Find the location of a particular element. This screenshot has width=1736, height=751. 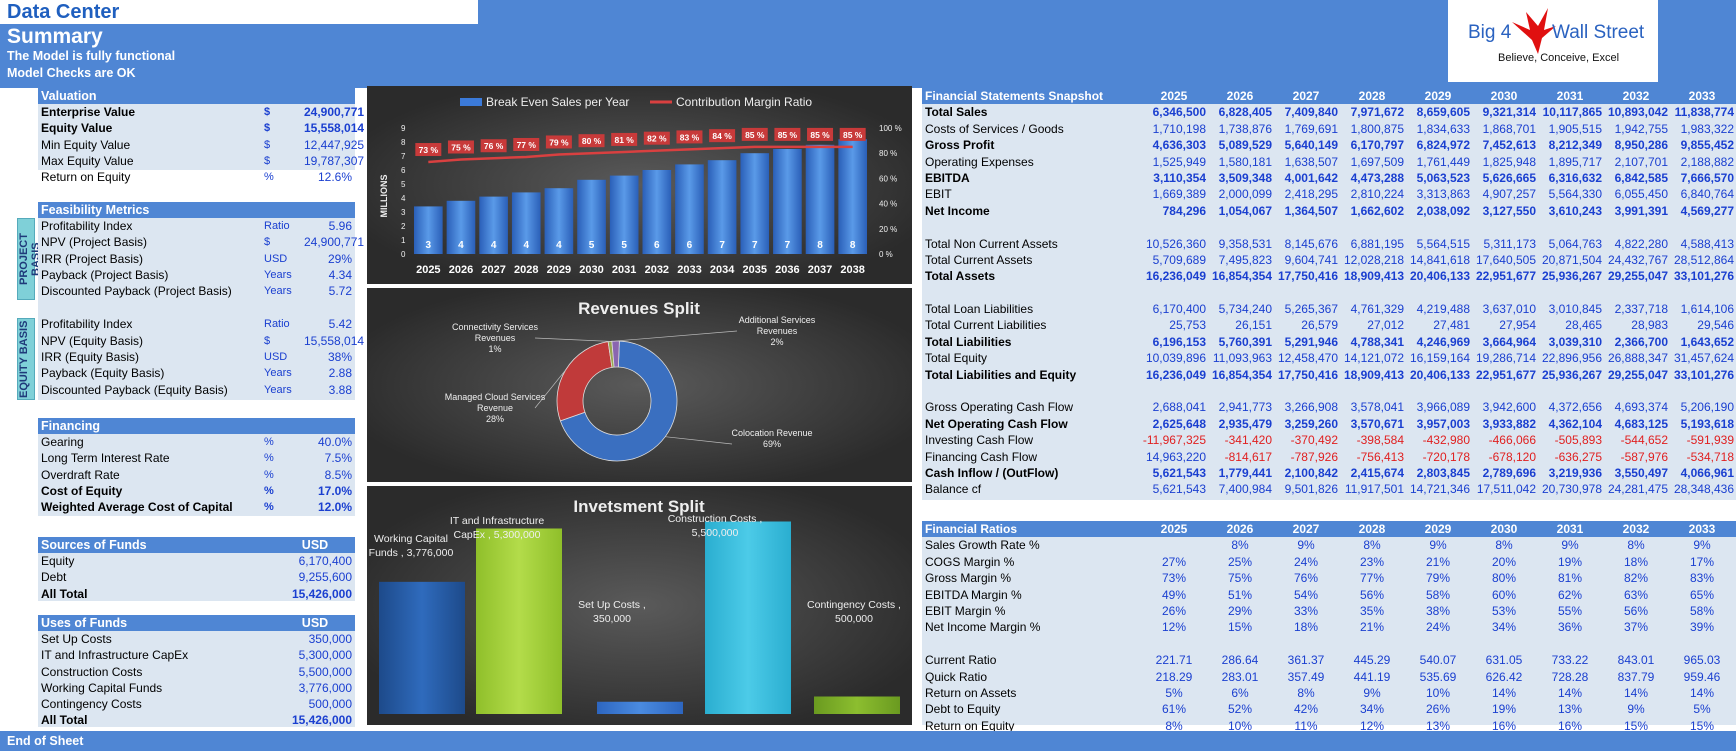

table-row: Debt to Equity 61% 52% 42% 34% 26% 19% 13% 9% 5% is located at coordinates (1329, 709).